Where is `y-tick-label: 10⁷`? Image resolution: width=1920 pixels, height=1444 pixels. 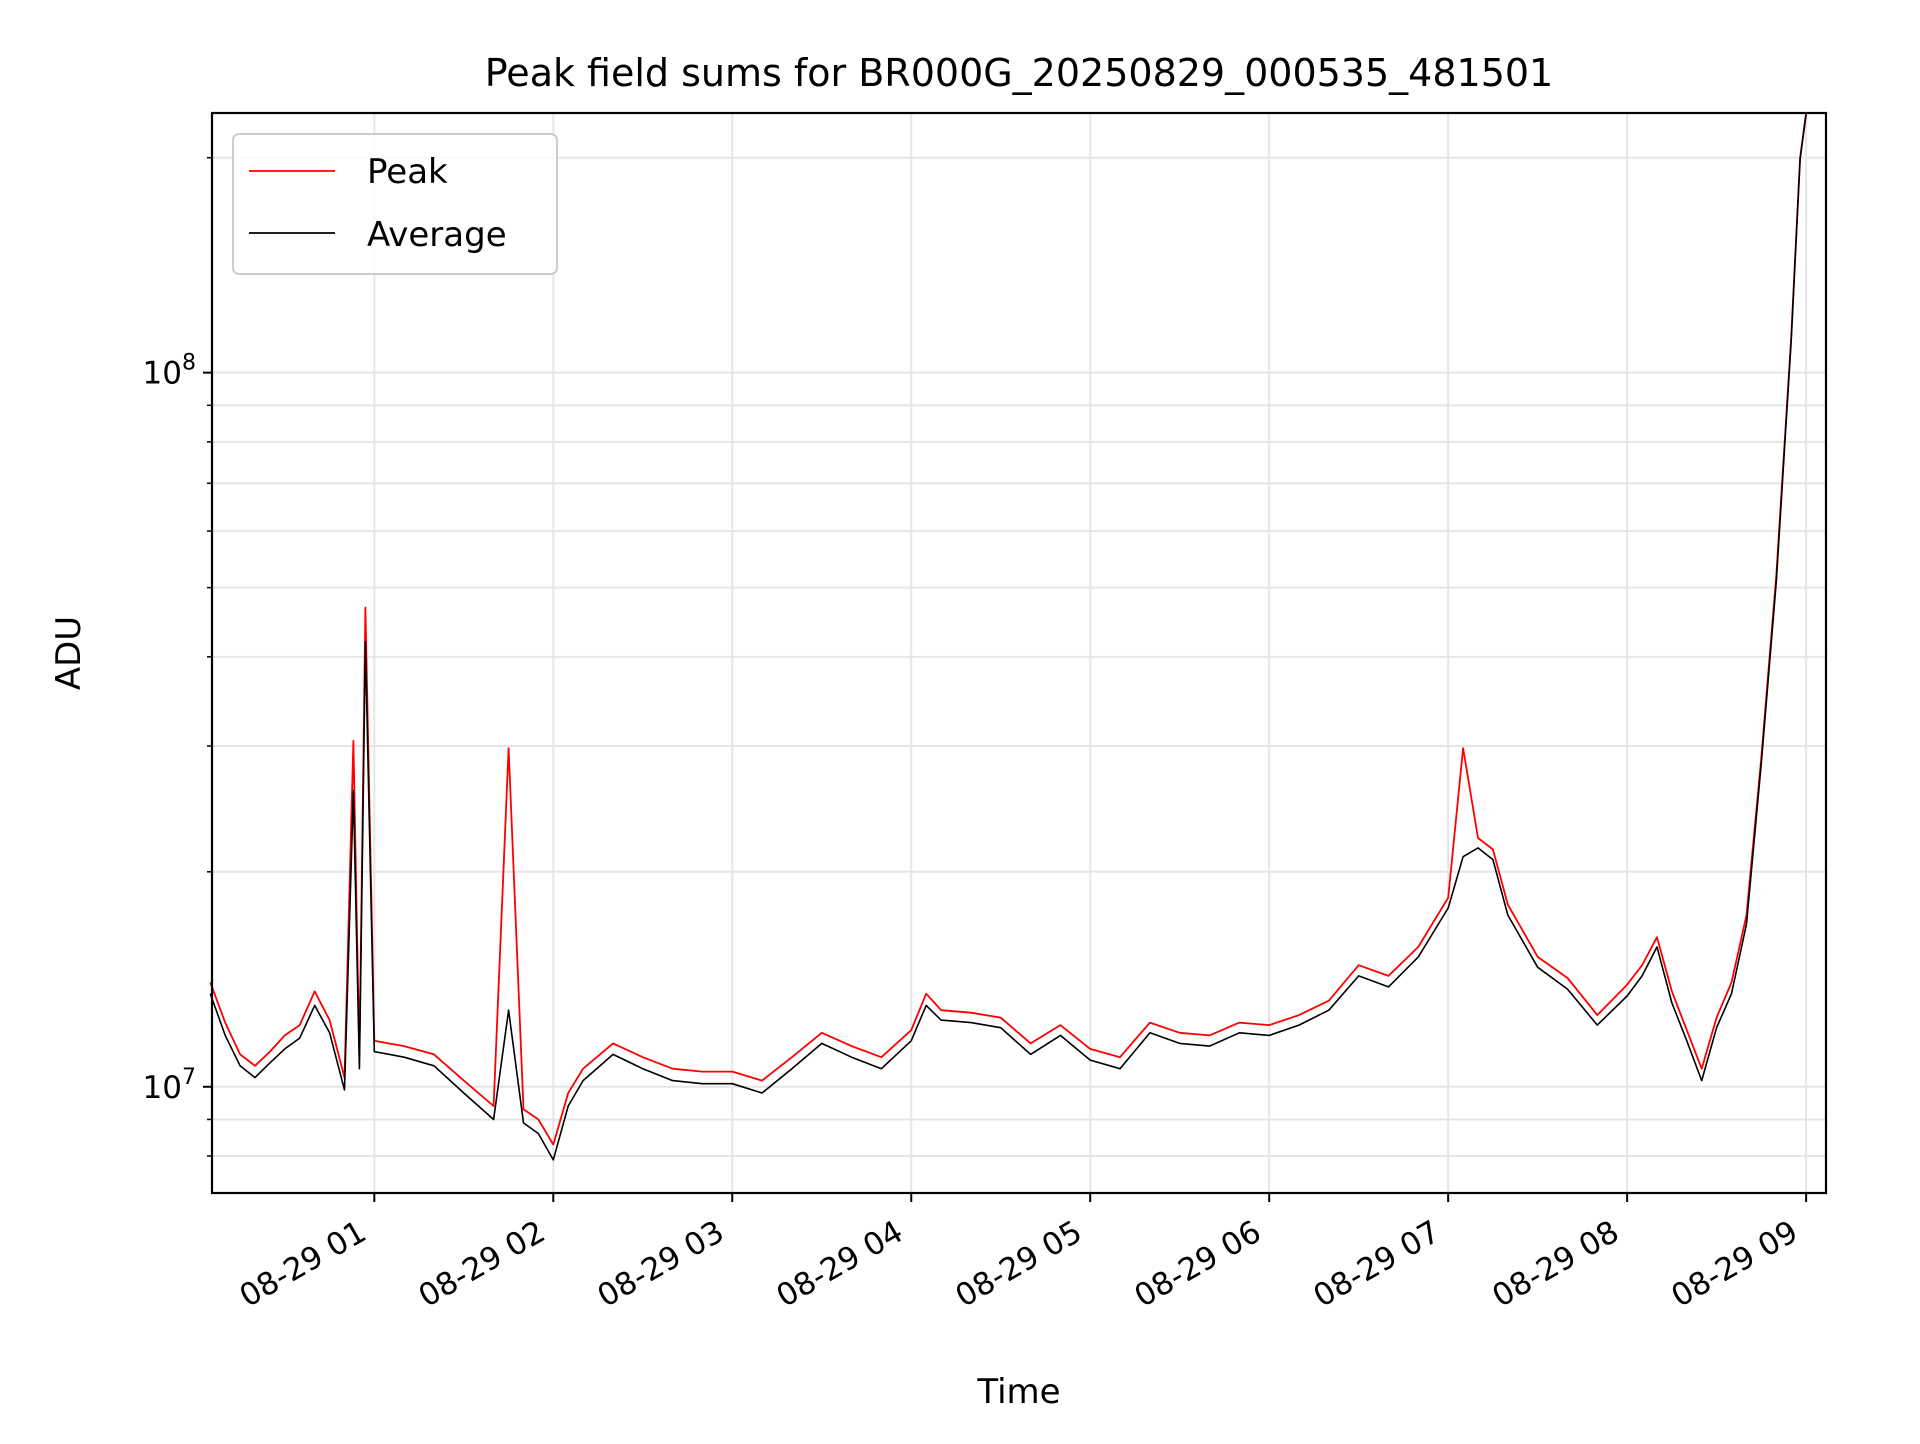 y-tick-label: 10⁷ is located at coordinates (169, 1085).